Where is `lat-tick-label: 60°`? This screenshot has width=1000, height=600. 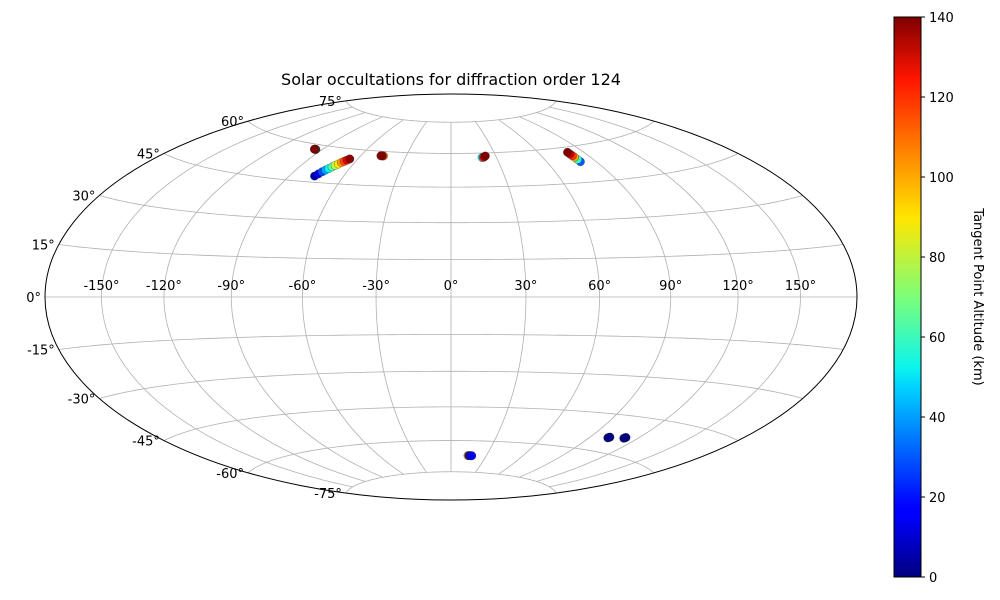
lat-tick-label: 60° is located at coordinates (232, 122).